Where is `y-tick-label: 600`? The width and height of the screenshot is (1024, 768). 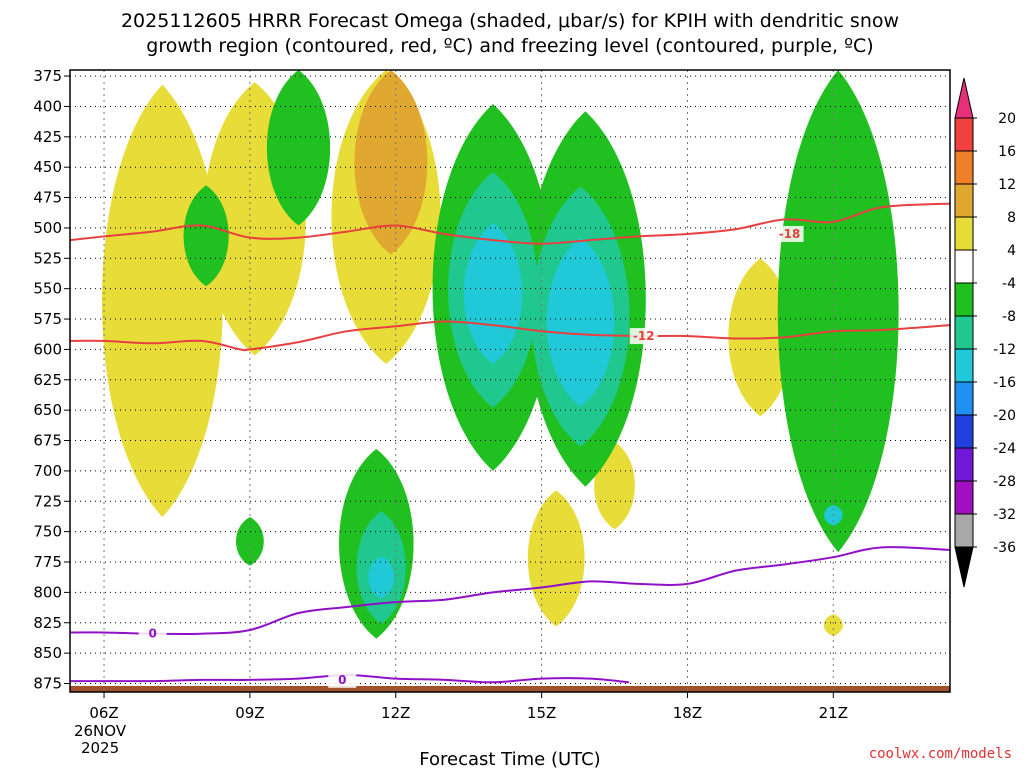 y-tick-label: 600 is located at coordinates (47, 349).